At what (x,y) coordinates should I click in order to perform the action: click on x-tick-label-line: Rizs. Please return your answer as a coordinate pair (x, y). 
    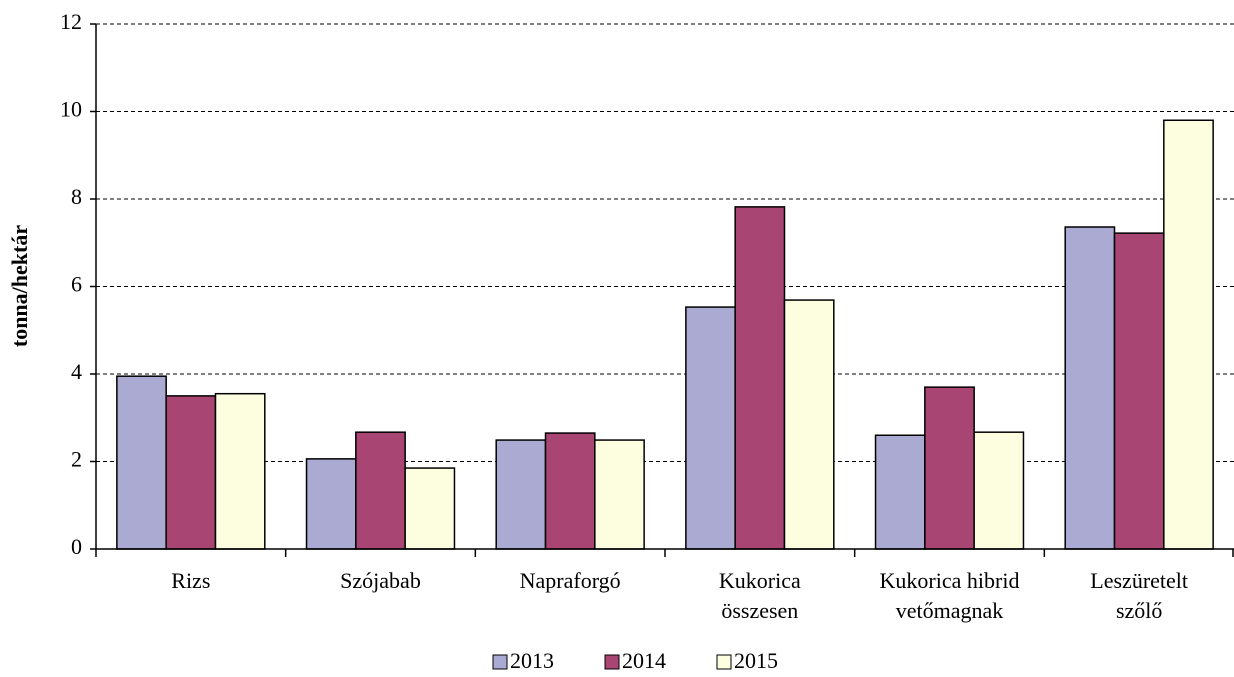
    Looking at the image, I should click on (190, 580).